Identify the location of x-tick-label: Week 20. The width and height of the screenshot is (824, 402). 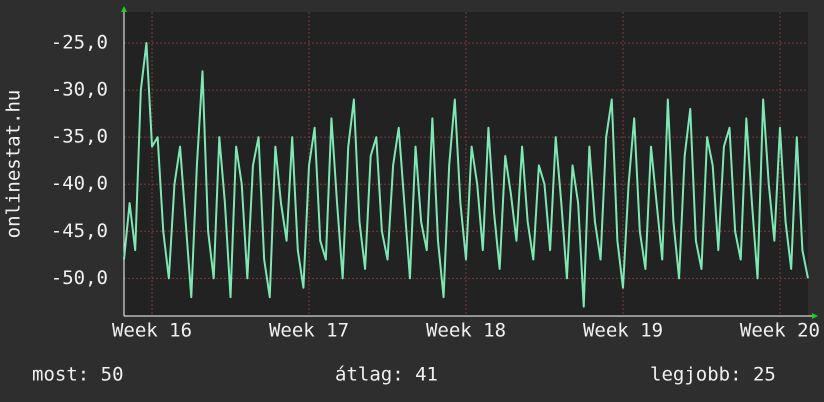
(780, 331).